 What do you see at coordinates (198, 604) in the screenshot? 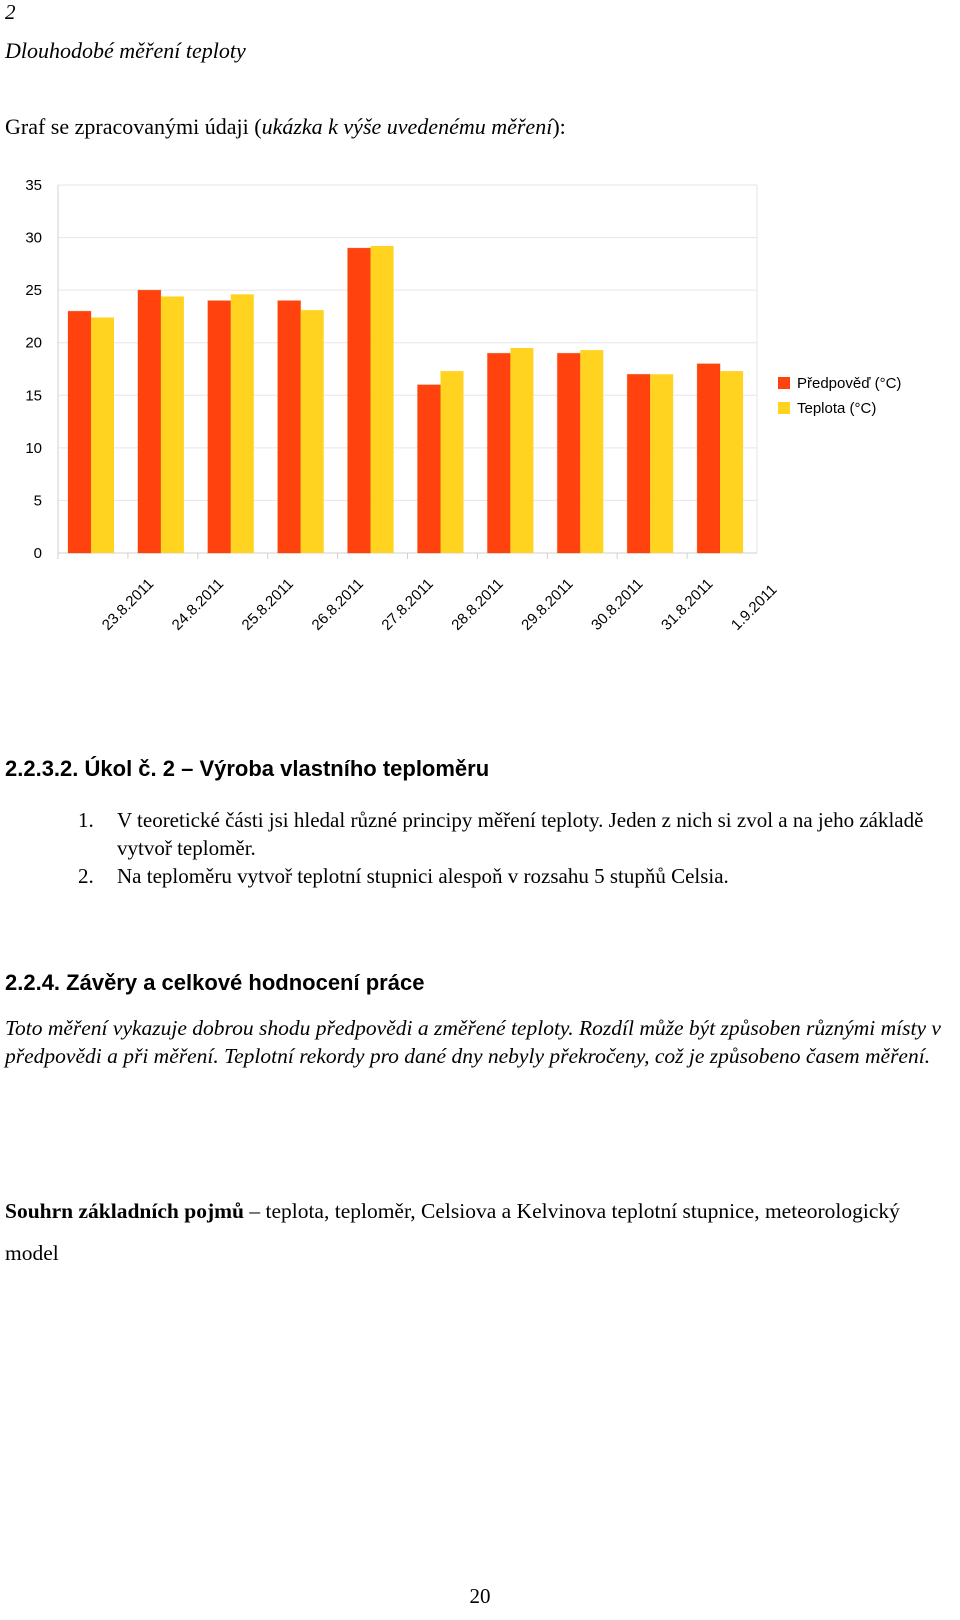
I see `x-tick-label: 24.8.2011` at bounding box center [198, 604].